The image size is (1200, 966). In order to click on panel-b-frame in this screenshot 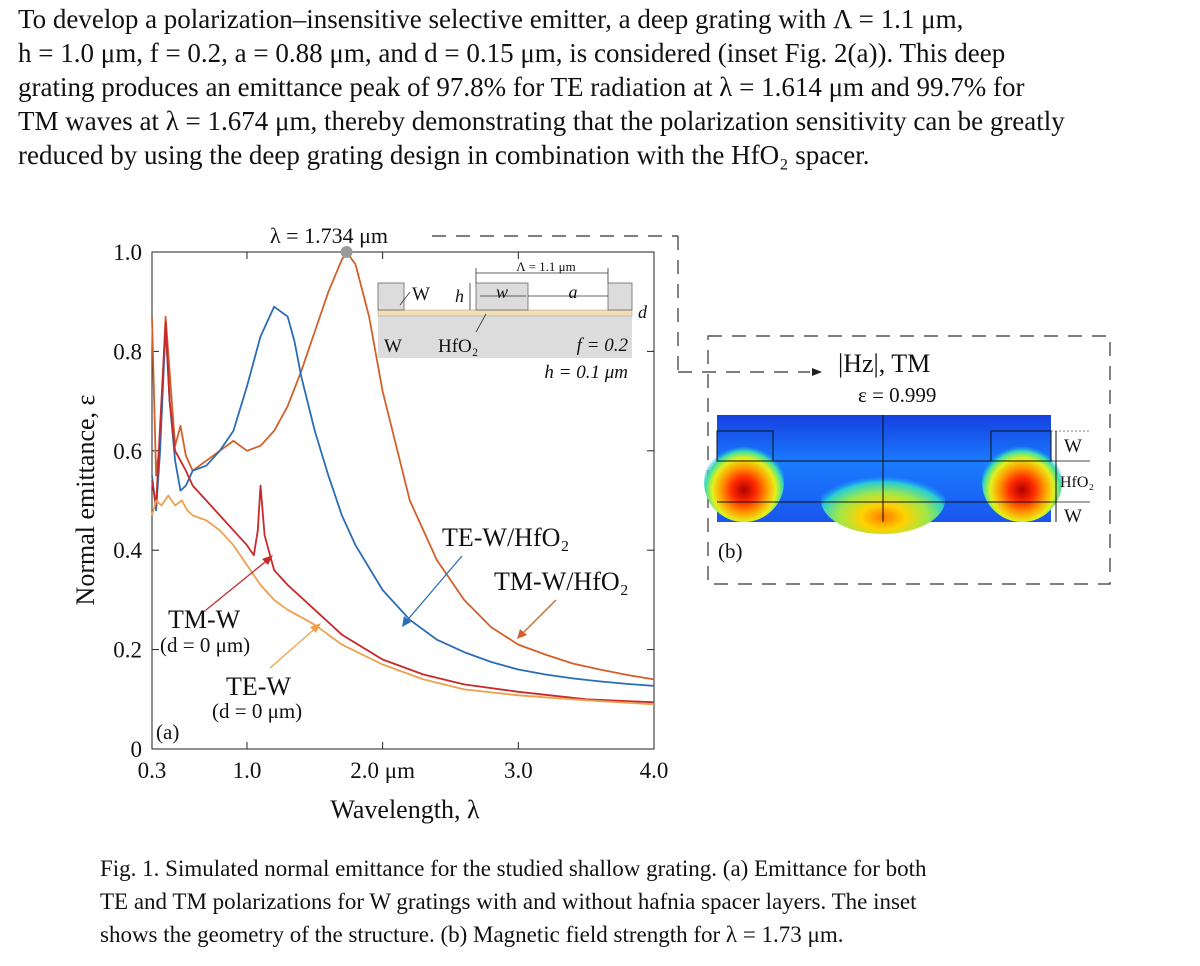, I will do `click(909, 460)`.